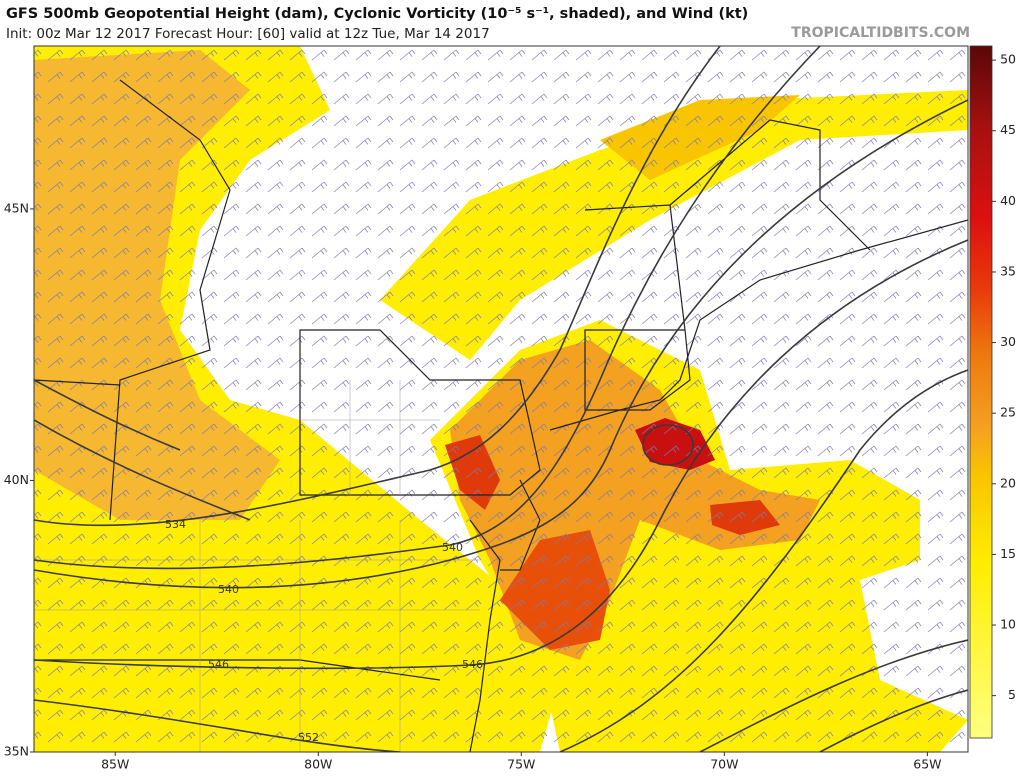  What do you see at coordinates (16, 751) in the screenshot?
I see `y-tick-label: 35N` at bounding box center [16, 751].